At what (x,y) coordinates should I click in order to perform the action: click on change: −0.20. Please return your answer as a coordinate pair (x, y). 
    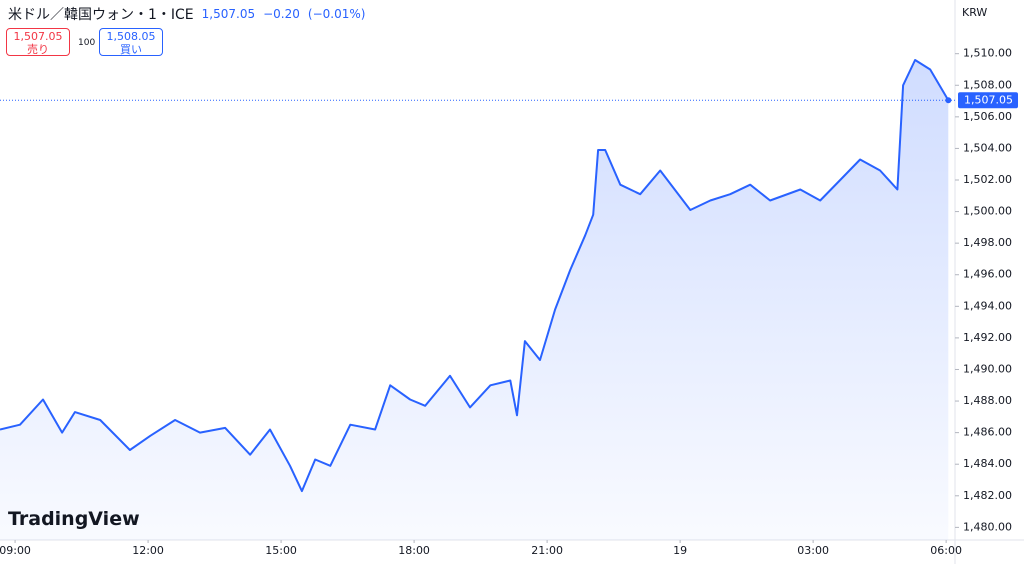
    Looking at the image, I should click on (281, 14).